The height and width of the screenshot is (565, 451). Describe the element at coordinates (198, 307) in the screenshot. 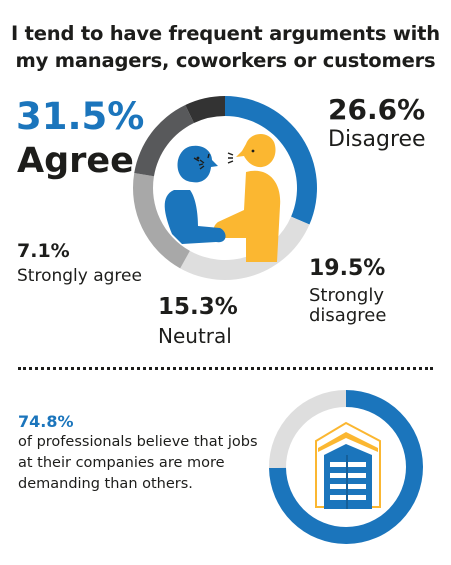

I see `neutral-value: 15.3%` at that location.